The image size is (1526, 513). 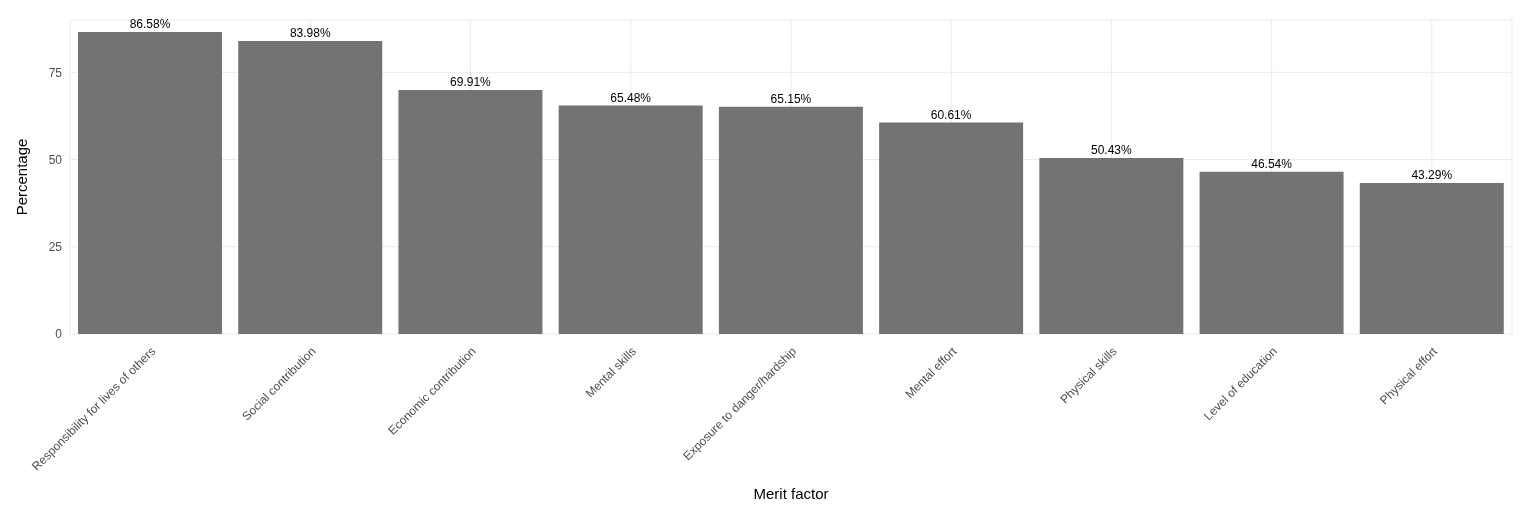 I want to click on data-label: 50.43%, so click(x=1111, y=150).